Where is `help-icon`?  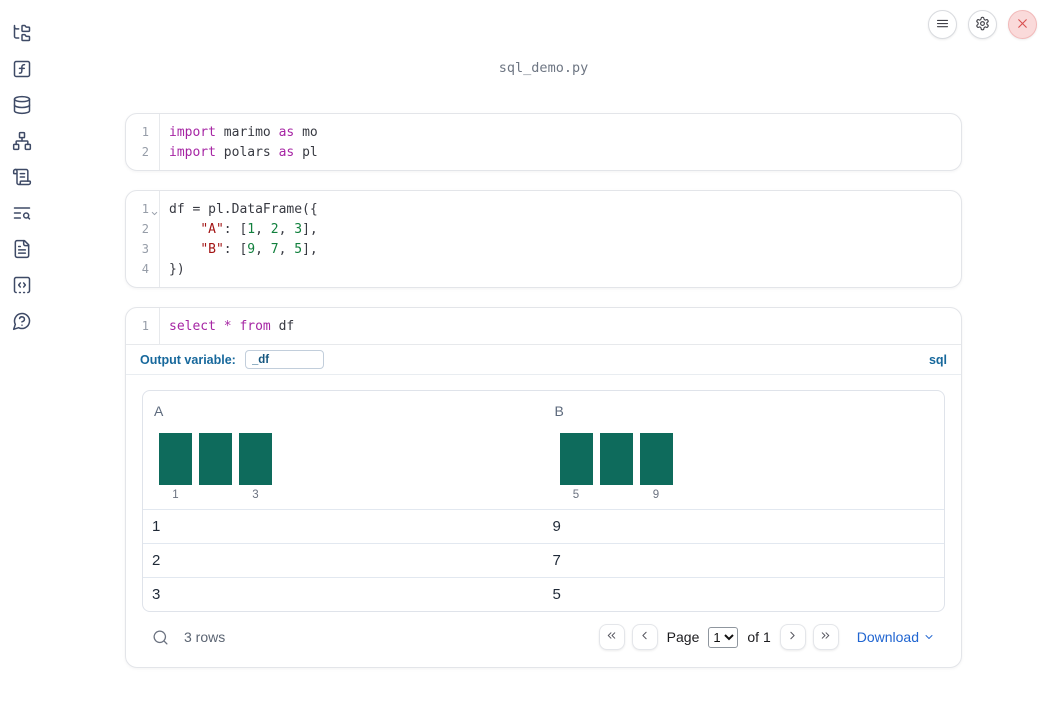
help-icon is located at coordinates (22, 321).